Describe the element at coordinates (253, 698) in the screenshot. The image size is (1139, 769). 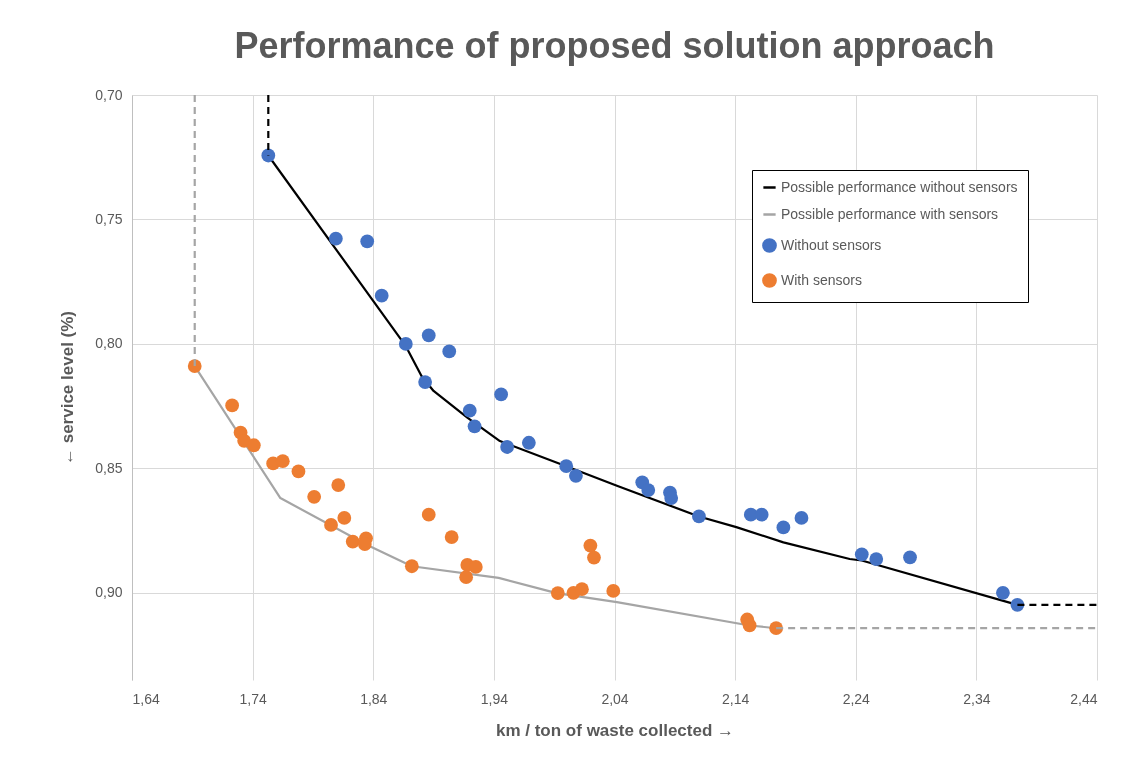
I see `x-tick-label: 1,74` at that location.